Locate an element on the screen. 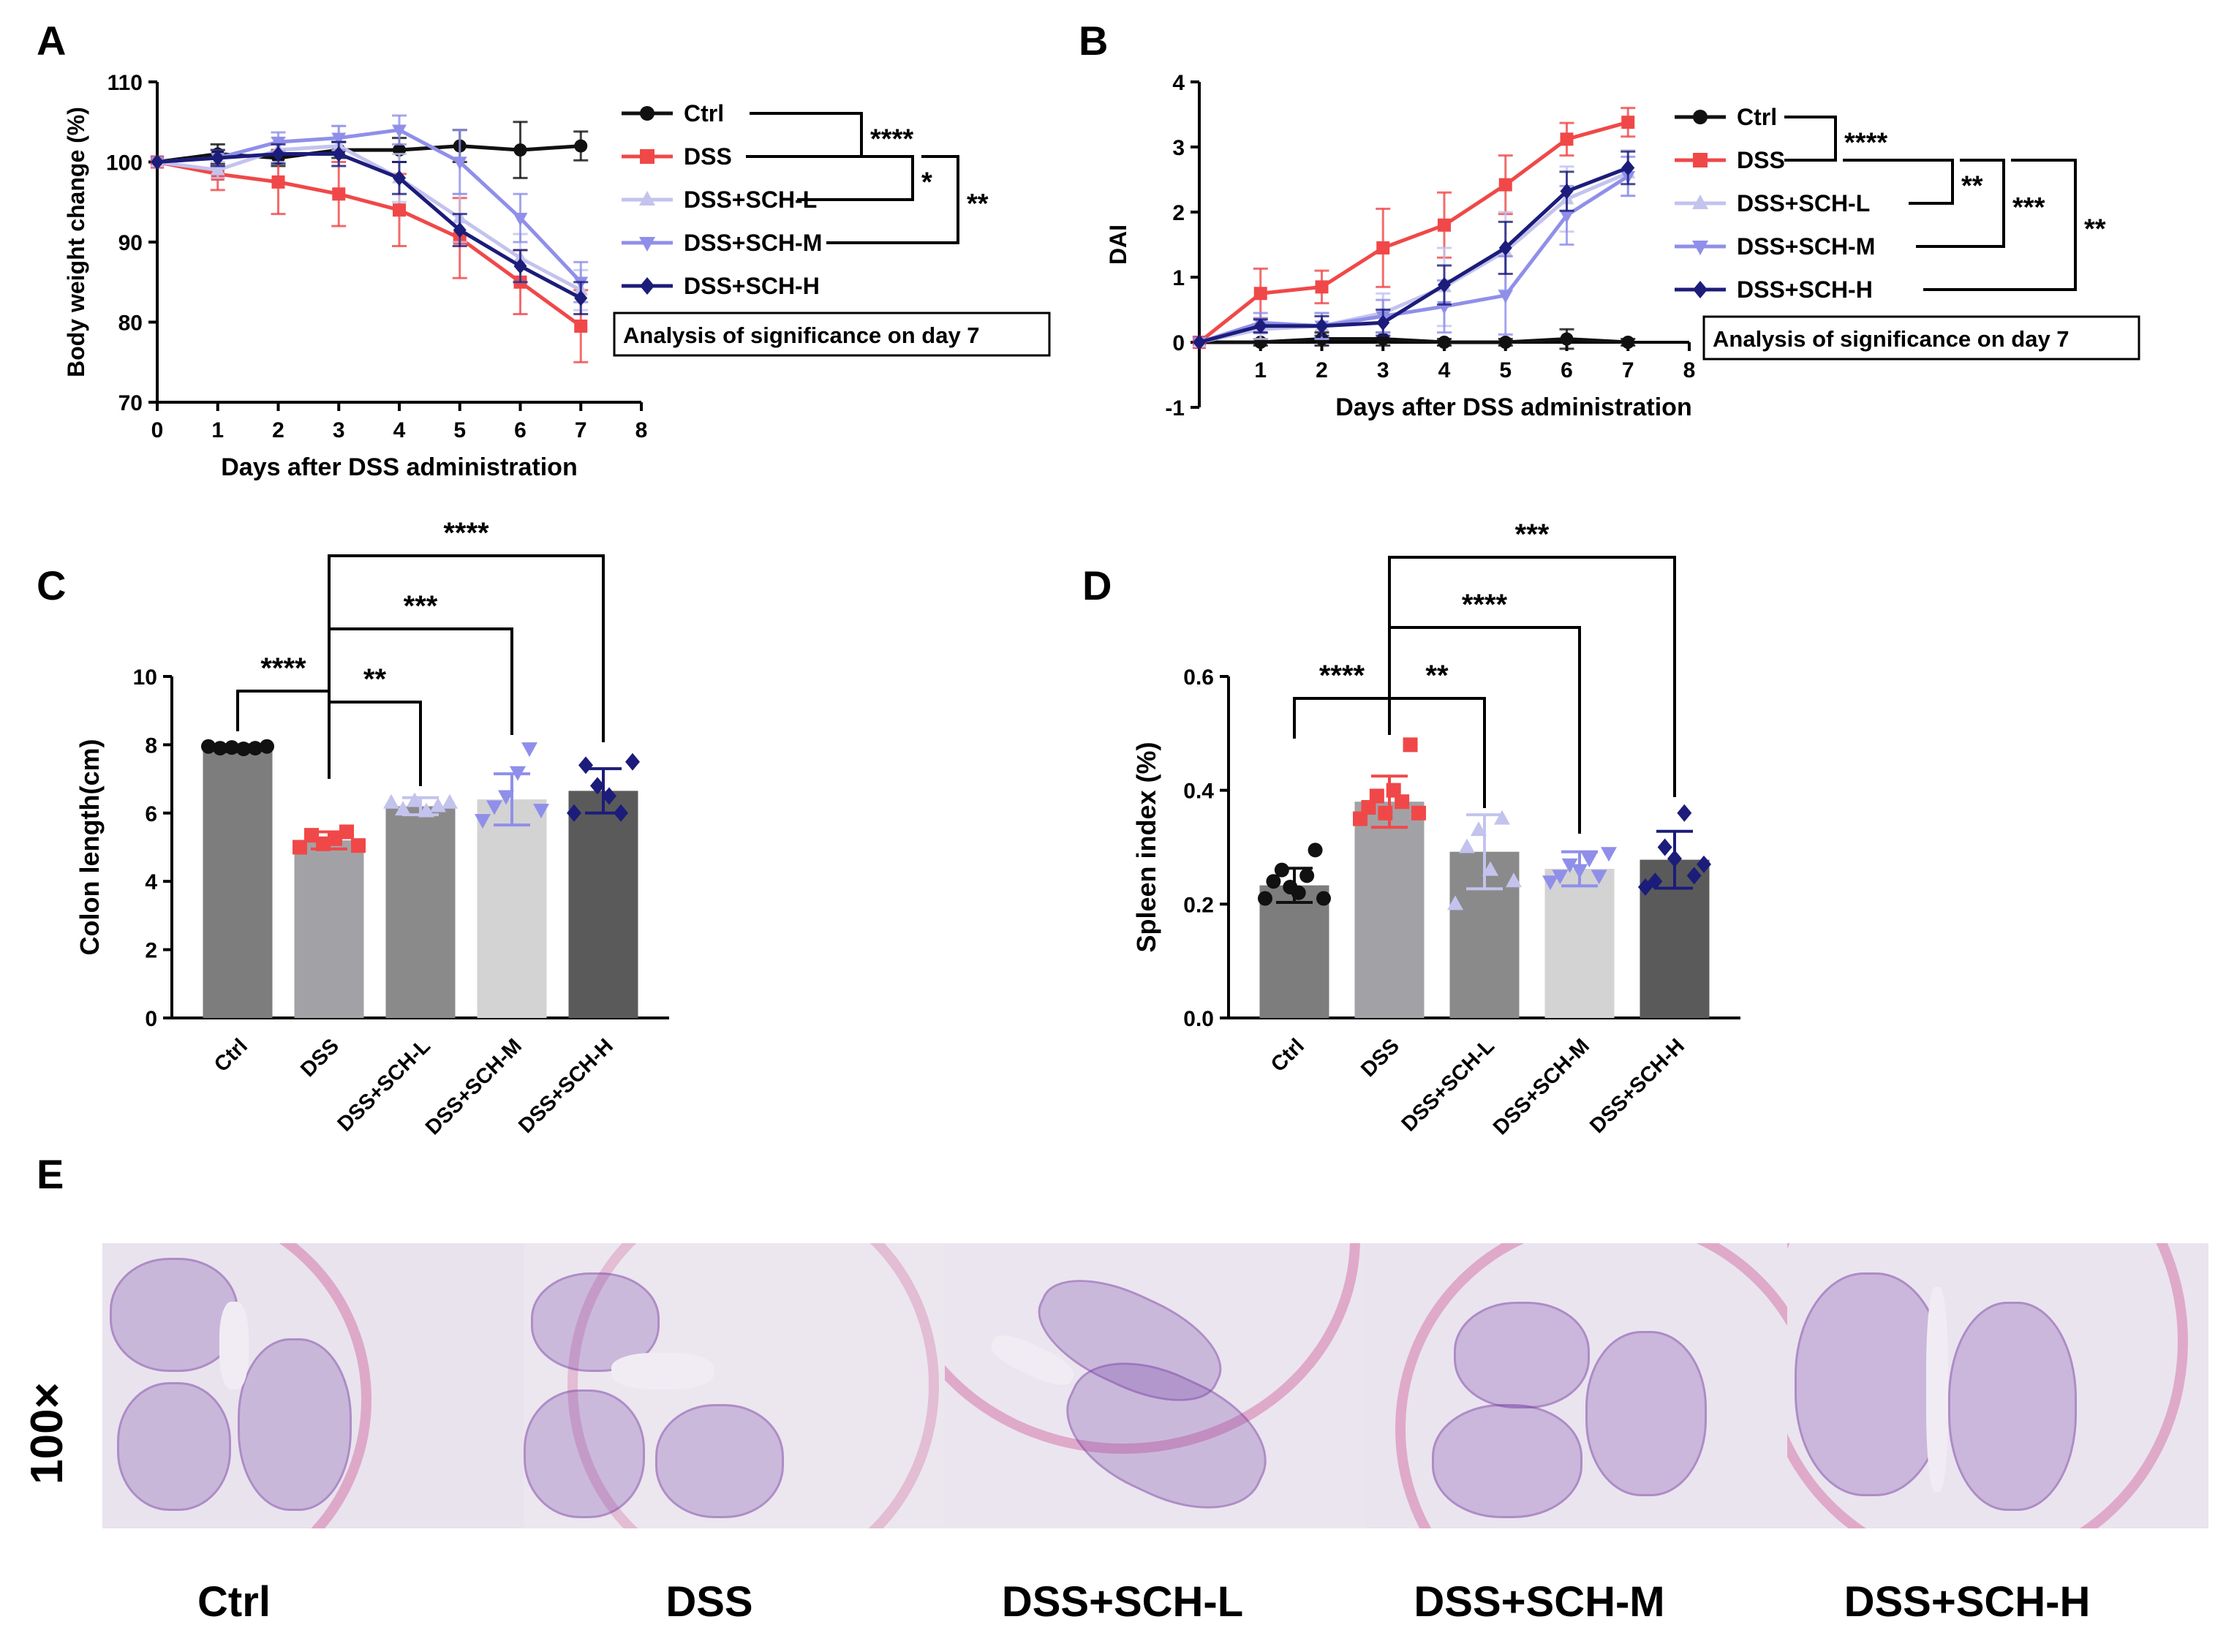 This screenshot has height=1652, width=2226. chart-d-significance-label: **** is located at coordinates (1485, 605).